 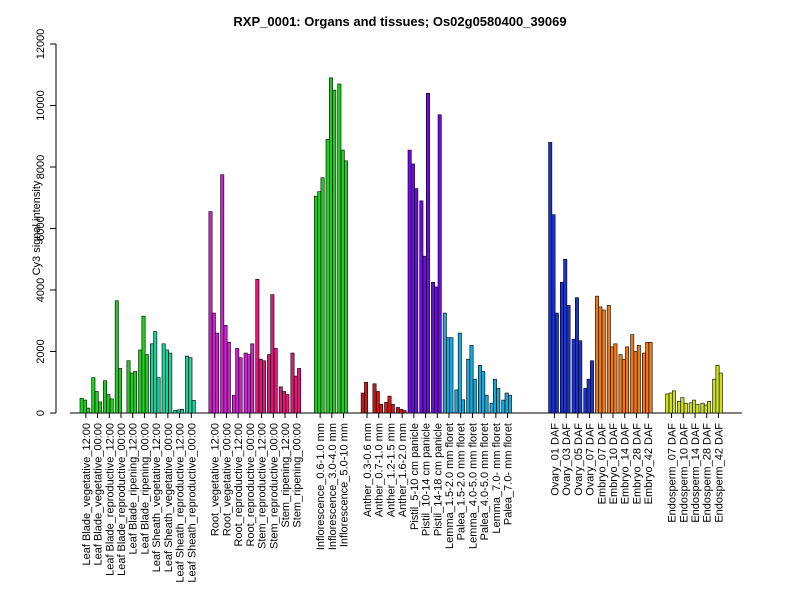 I want to click on x-tick-label: Anther_0.3-0.6 mm, so click(x=368, y=470).